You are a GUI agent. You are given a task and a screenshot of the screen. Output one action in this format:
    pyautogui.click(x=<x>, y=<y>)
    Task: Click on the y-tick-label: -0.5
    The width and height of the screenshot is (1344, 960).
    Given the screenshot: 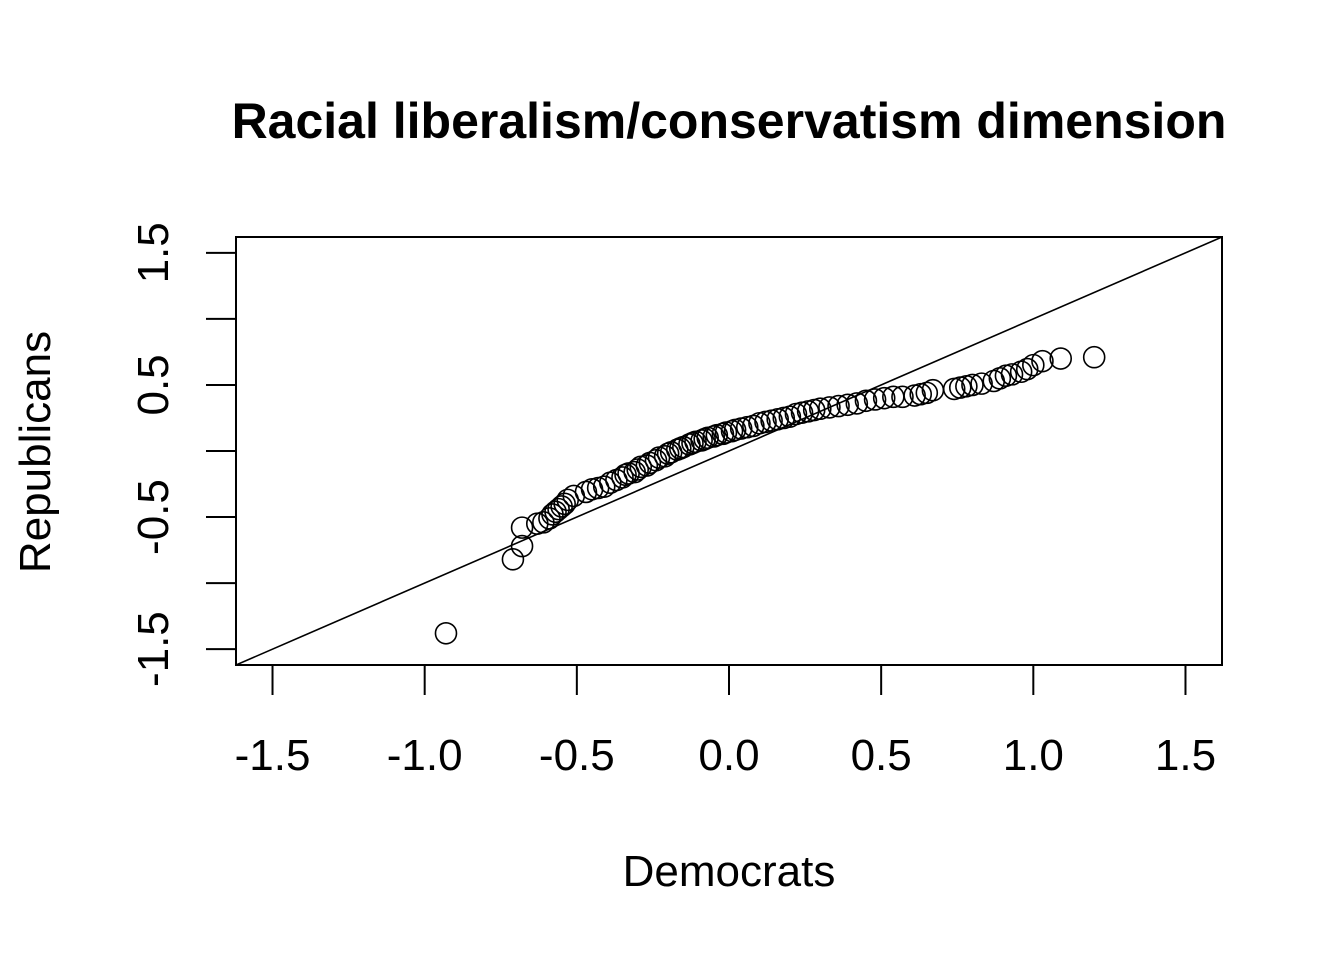 What is the action you would take?
    pyautogui.click(x=153, y=517)
    